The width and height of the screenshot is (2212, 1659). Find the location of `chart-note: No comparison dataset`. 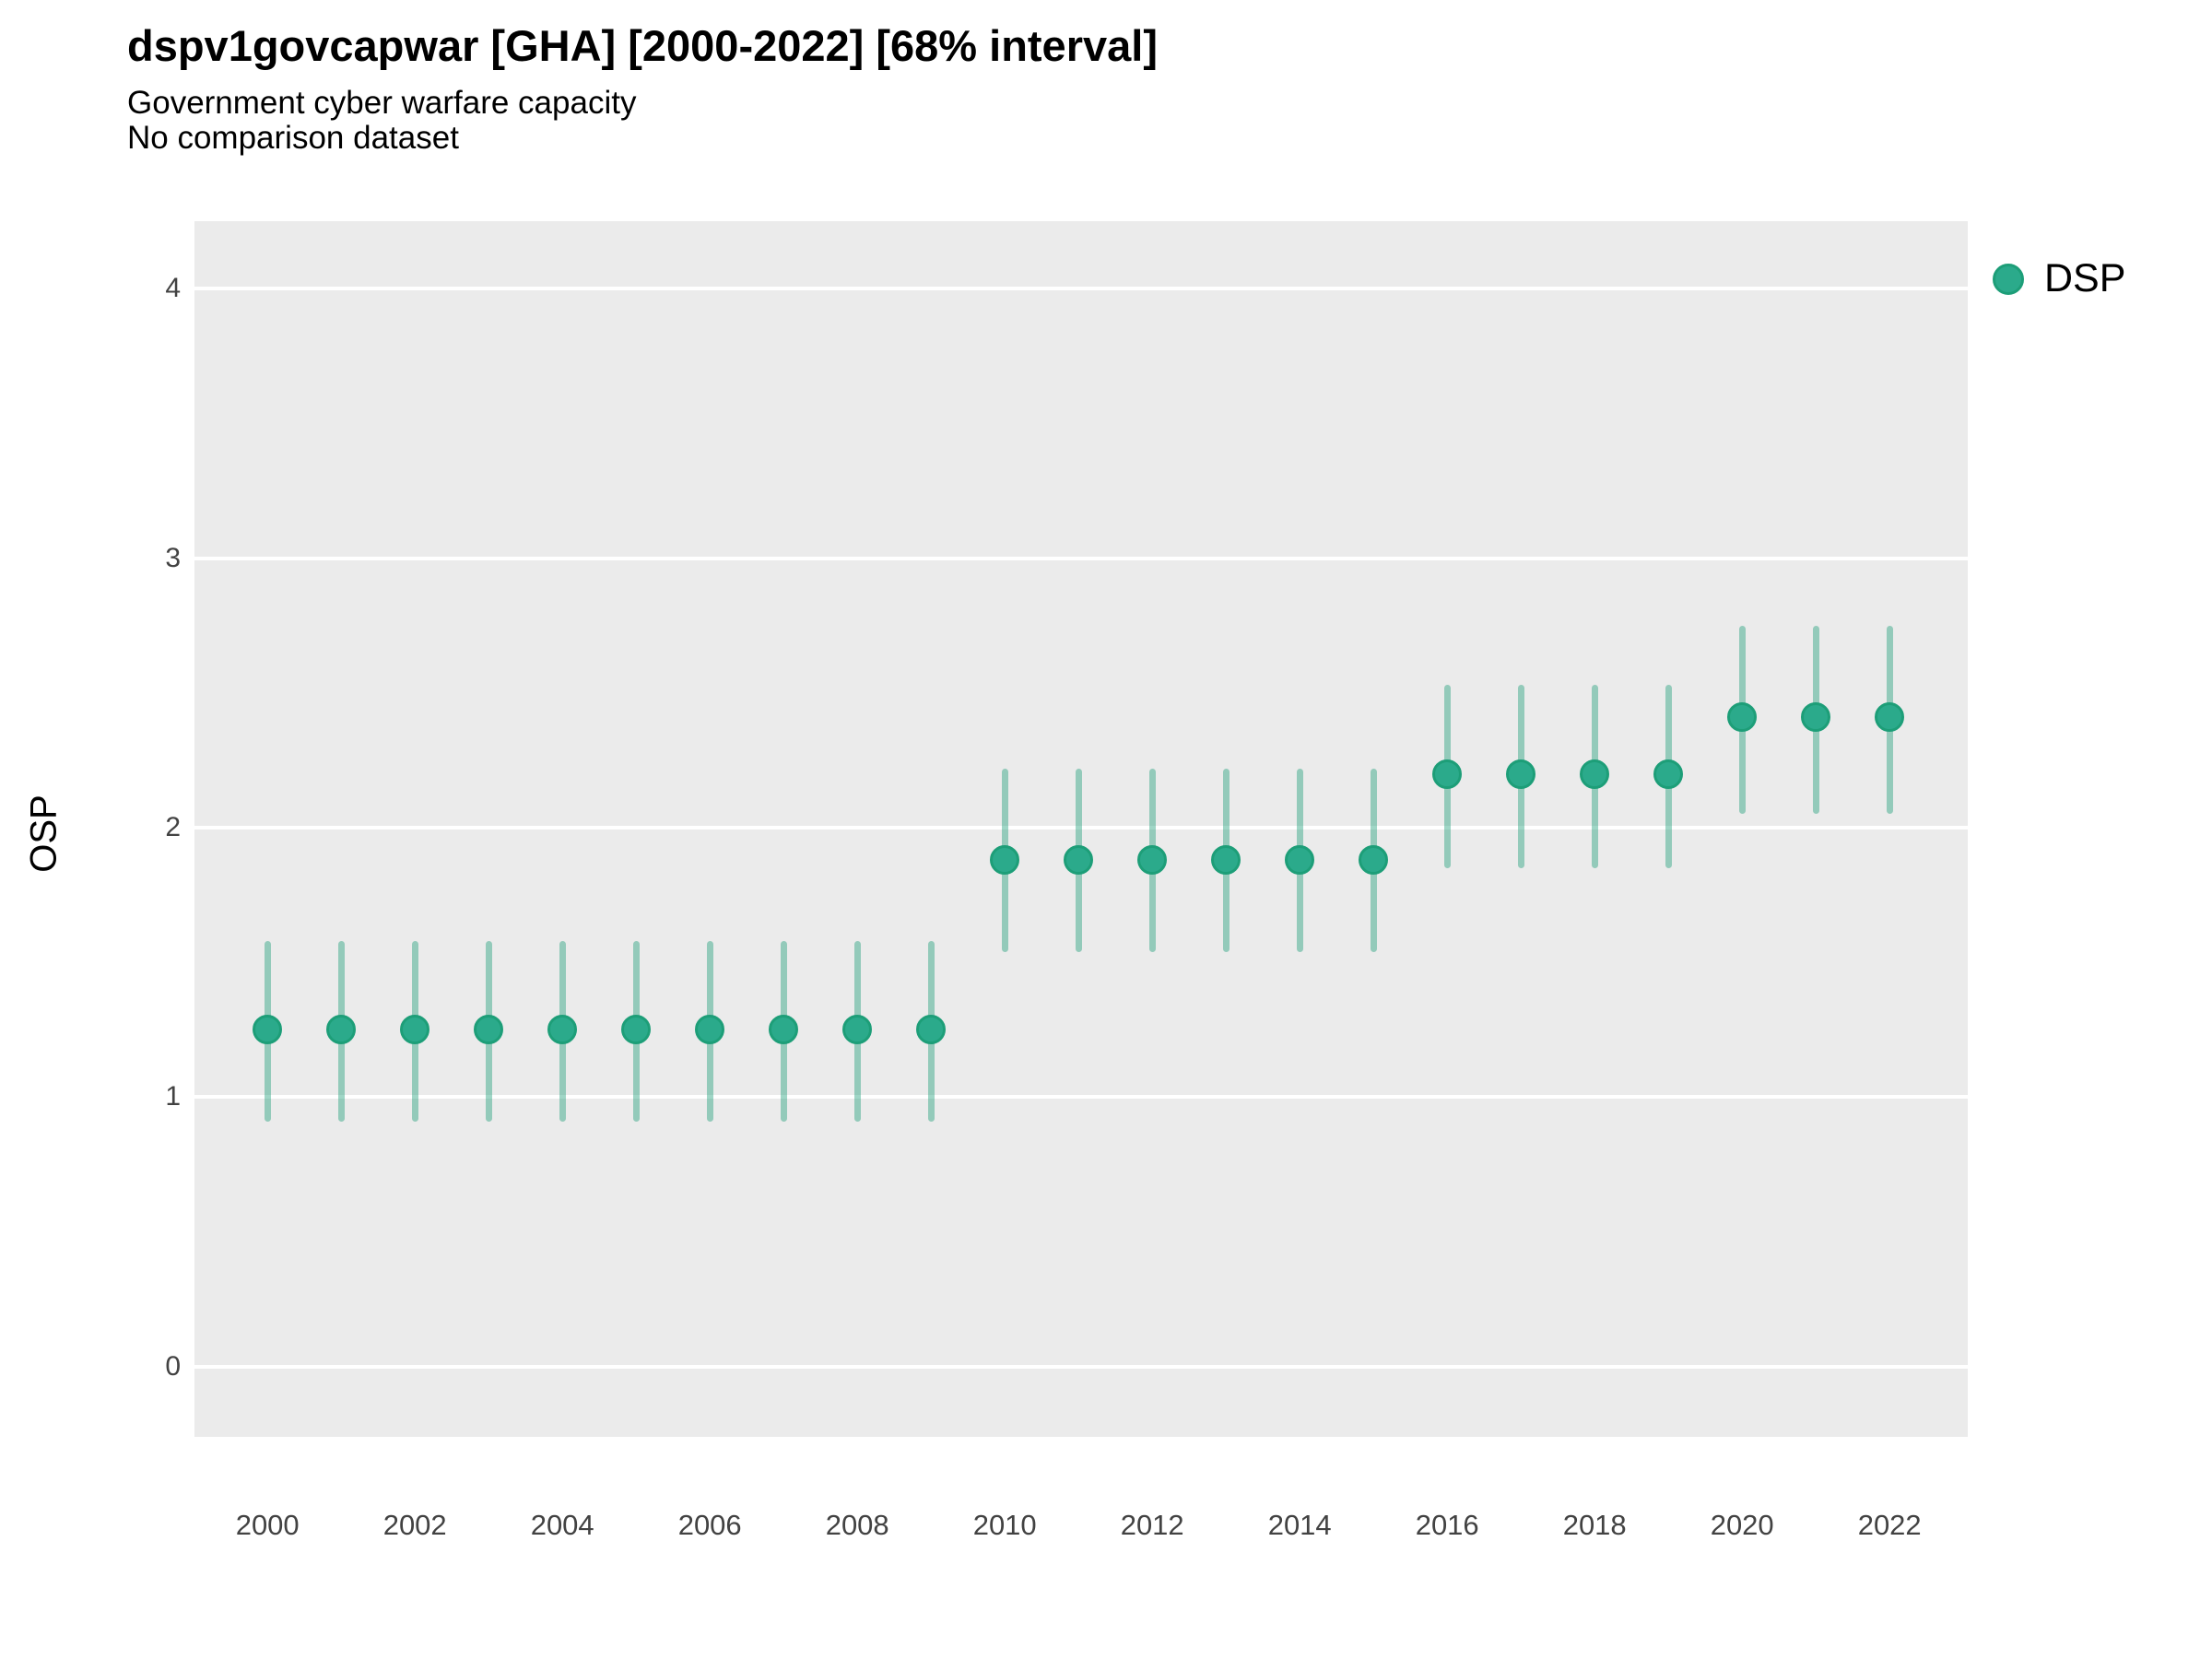

chart-note: No comparison dataset is located at coordinates (293, 138).